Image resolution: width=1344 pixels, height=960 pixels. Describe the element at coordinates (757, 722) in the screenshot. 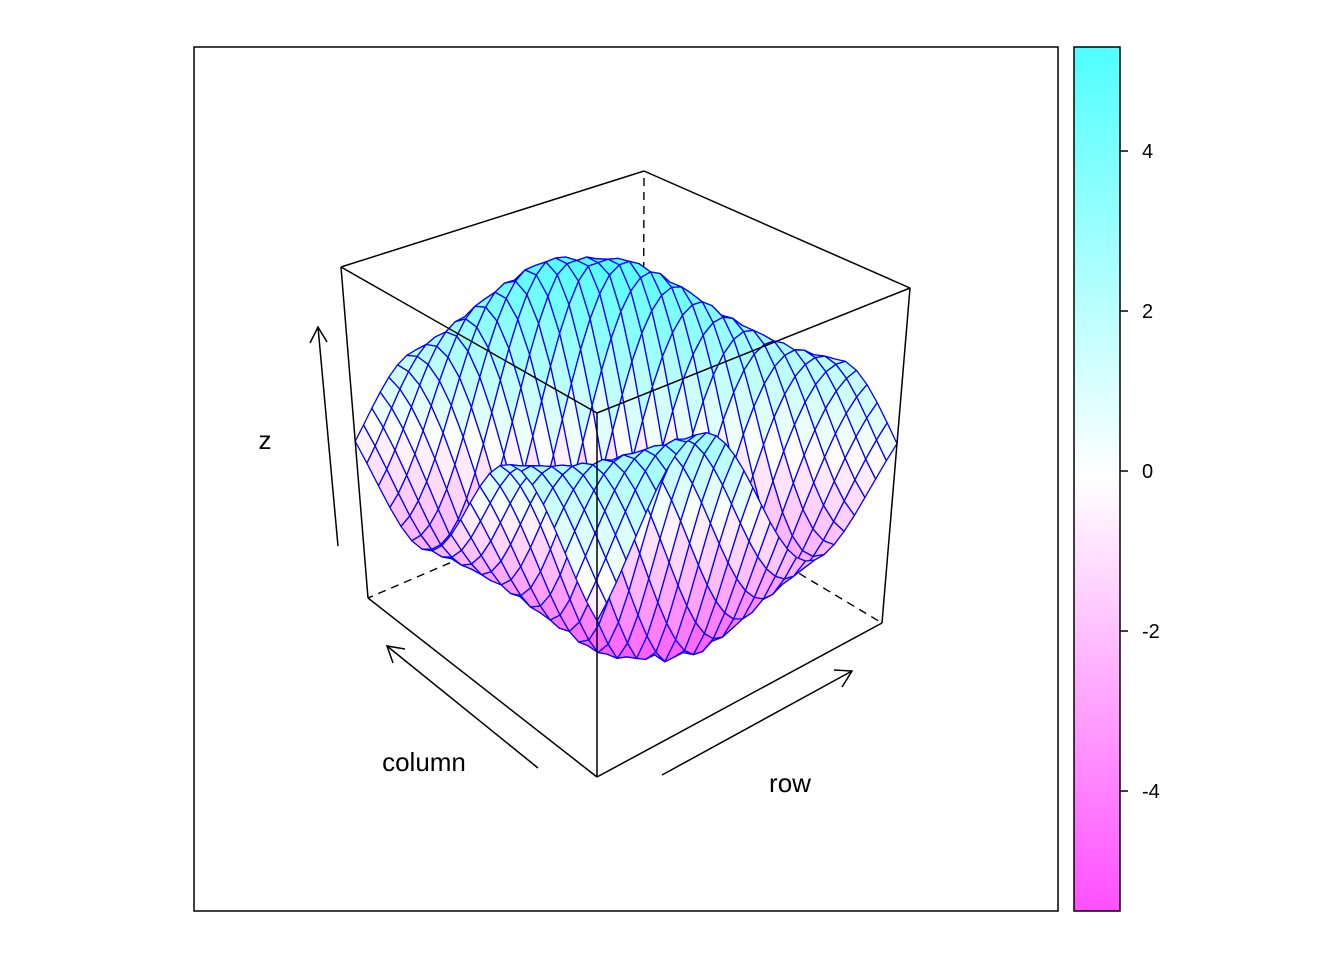

I see `row-axis-arrow` at that location.